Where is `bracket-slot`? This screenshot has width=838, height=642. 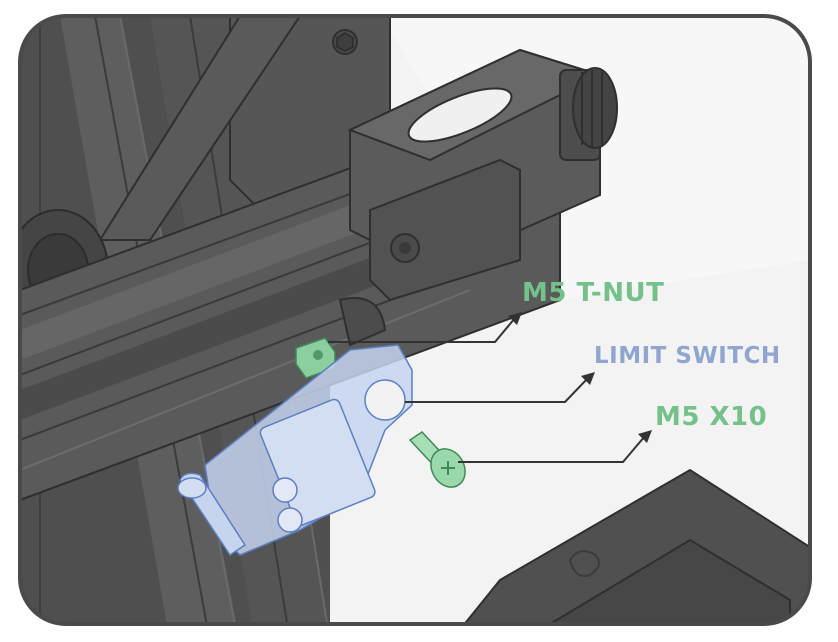 bracket-slot is located at coordinates (460, 115).